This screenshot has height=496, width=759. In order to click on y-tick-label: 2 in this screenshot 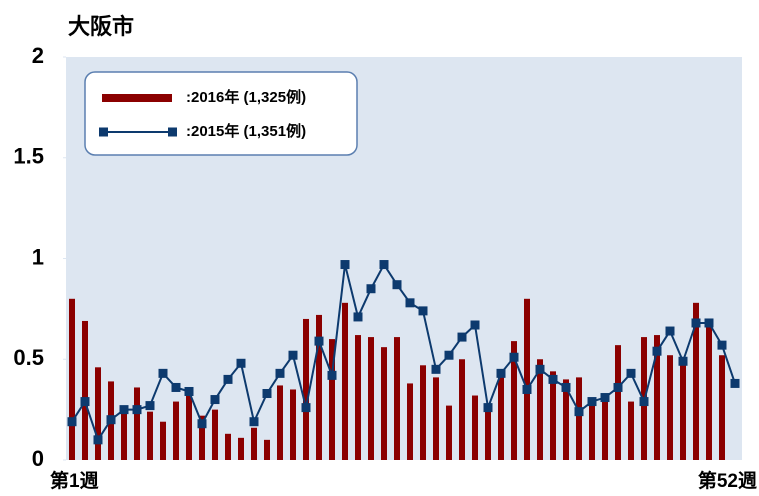, I will do `click(38, 55)`.